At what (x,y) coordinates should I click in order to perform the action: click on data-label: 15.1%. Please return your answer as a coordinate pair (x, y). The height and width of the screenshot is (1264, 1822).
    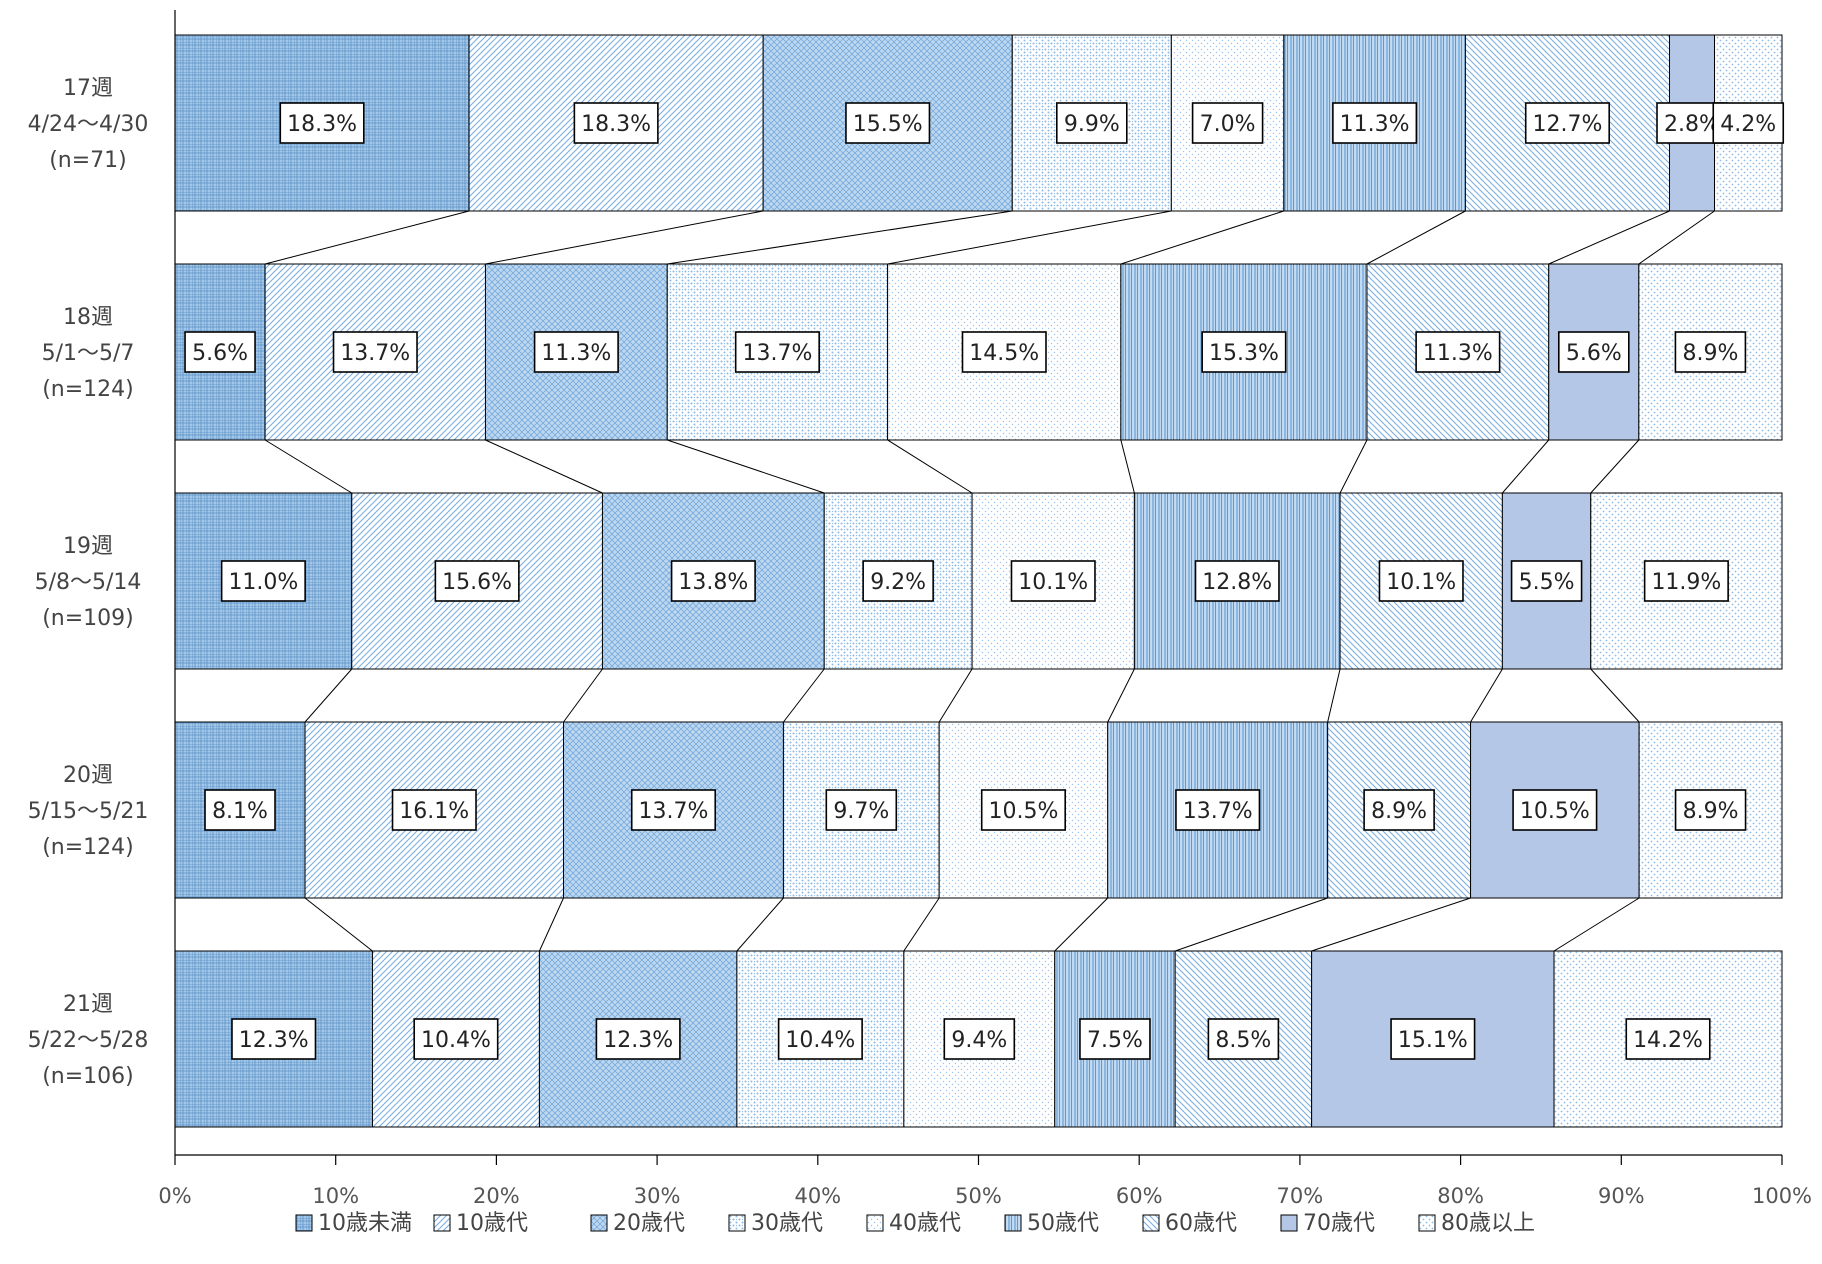
    Looking at the image, I should click on (1433, 1040).